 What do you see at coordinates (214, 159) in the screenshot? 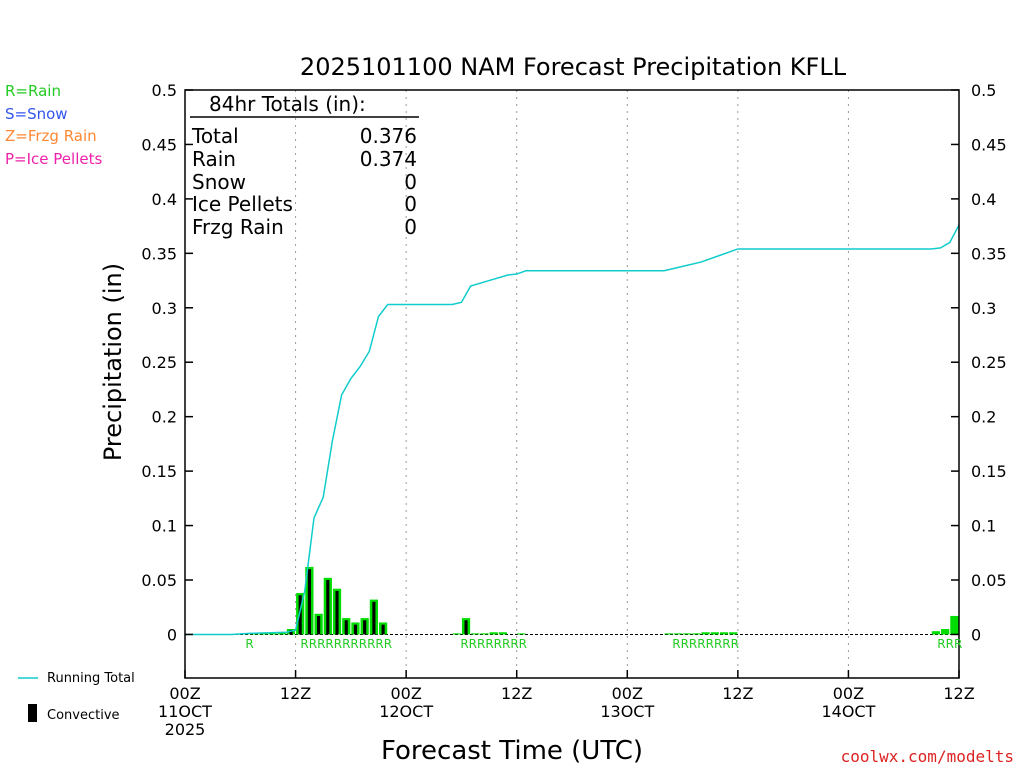
I see `totals-label-rain: Rain` at bounding box center [214, 159].